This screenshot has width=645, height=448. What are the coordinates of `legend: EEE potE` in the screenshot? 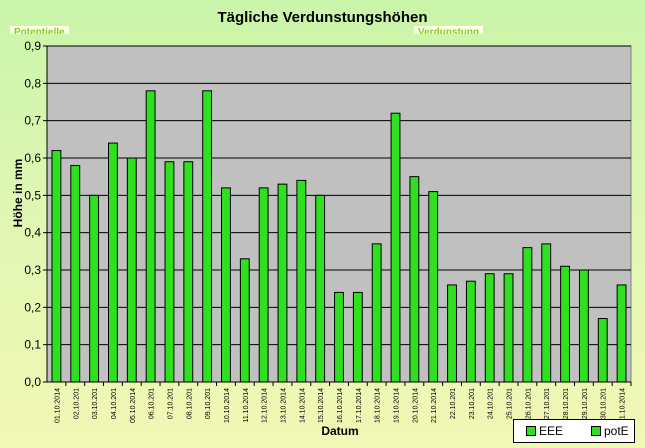 It's located at (574, 431).